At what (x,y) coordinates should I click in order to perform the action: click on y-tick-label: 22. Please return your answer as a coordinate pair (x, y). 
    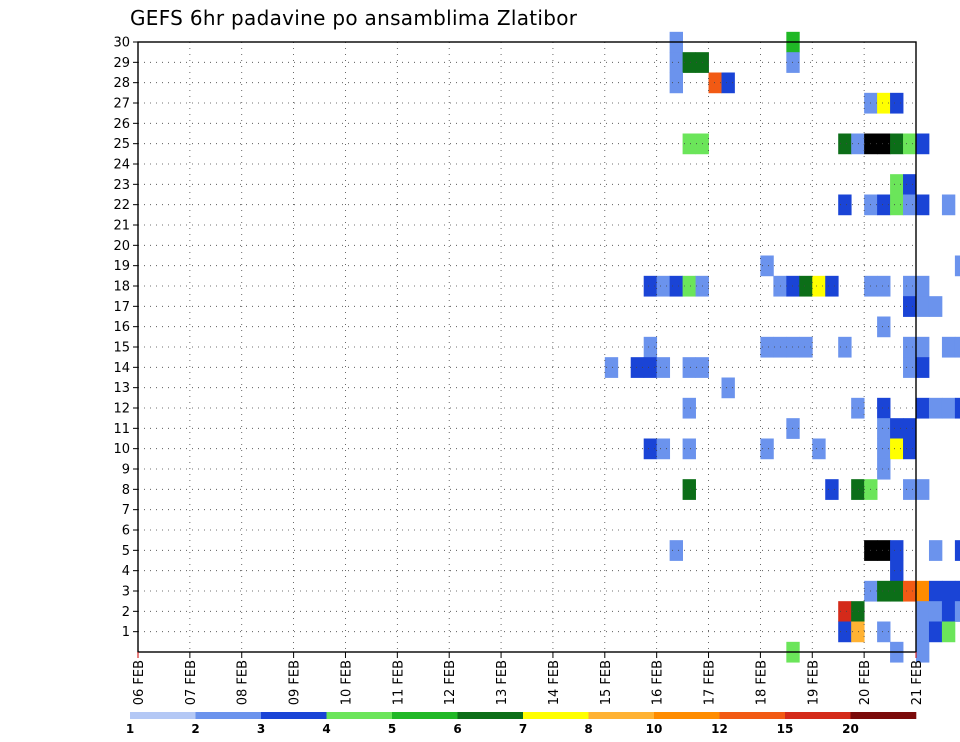
    Looking at the image, I should click on (121, 205).